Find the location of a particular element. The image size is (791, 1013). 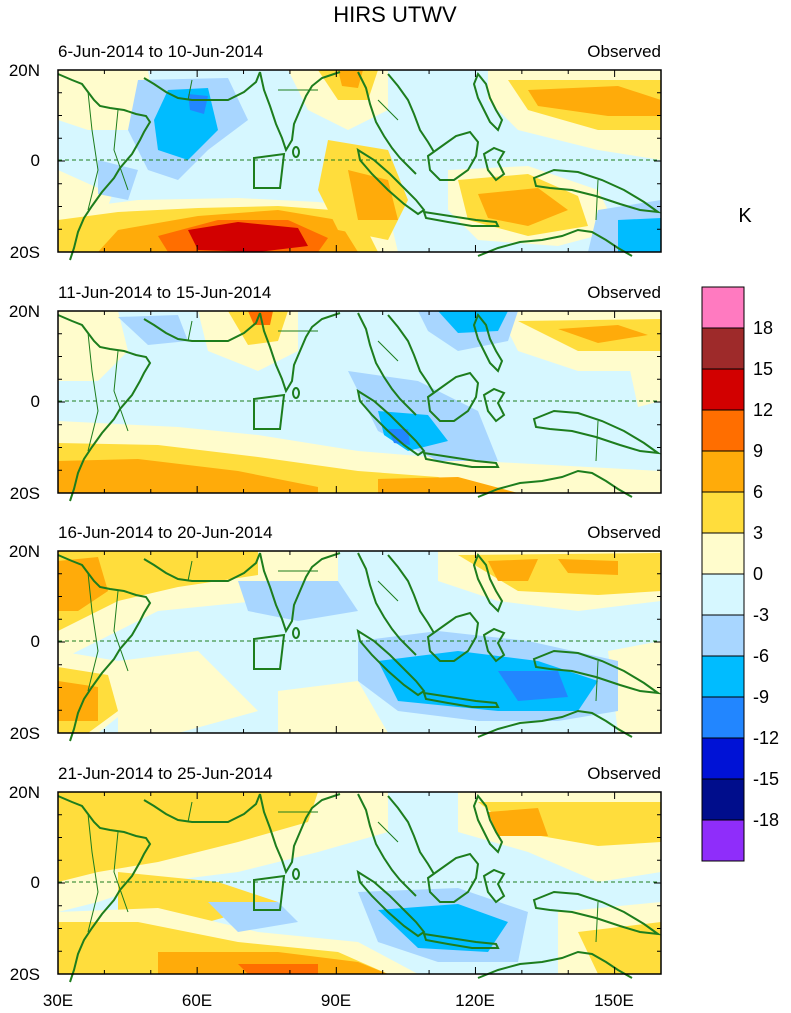

panel-1-lat-20n: 20N is located at coordinates (24, 70).